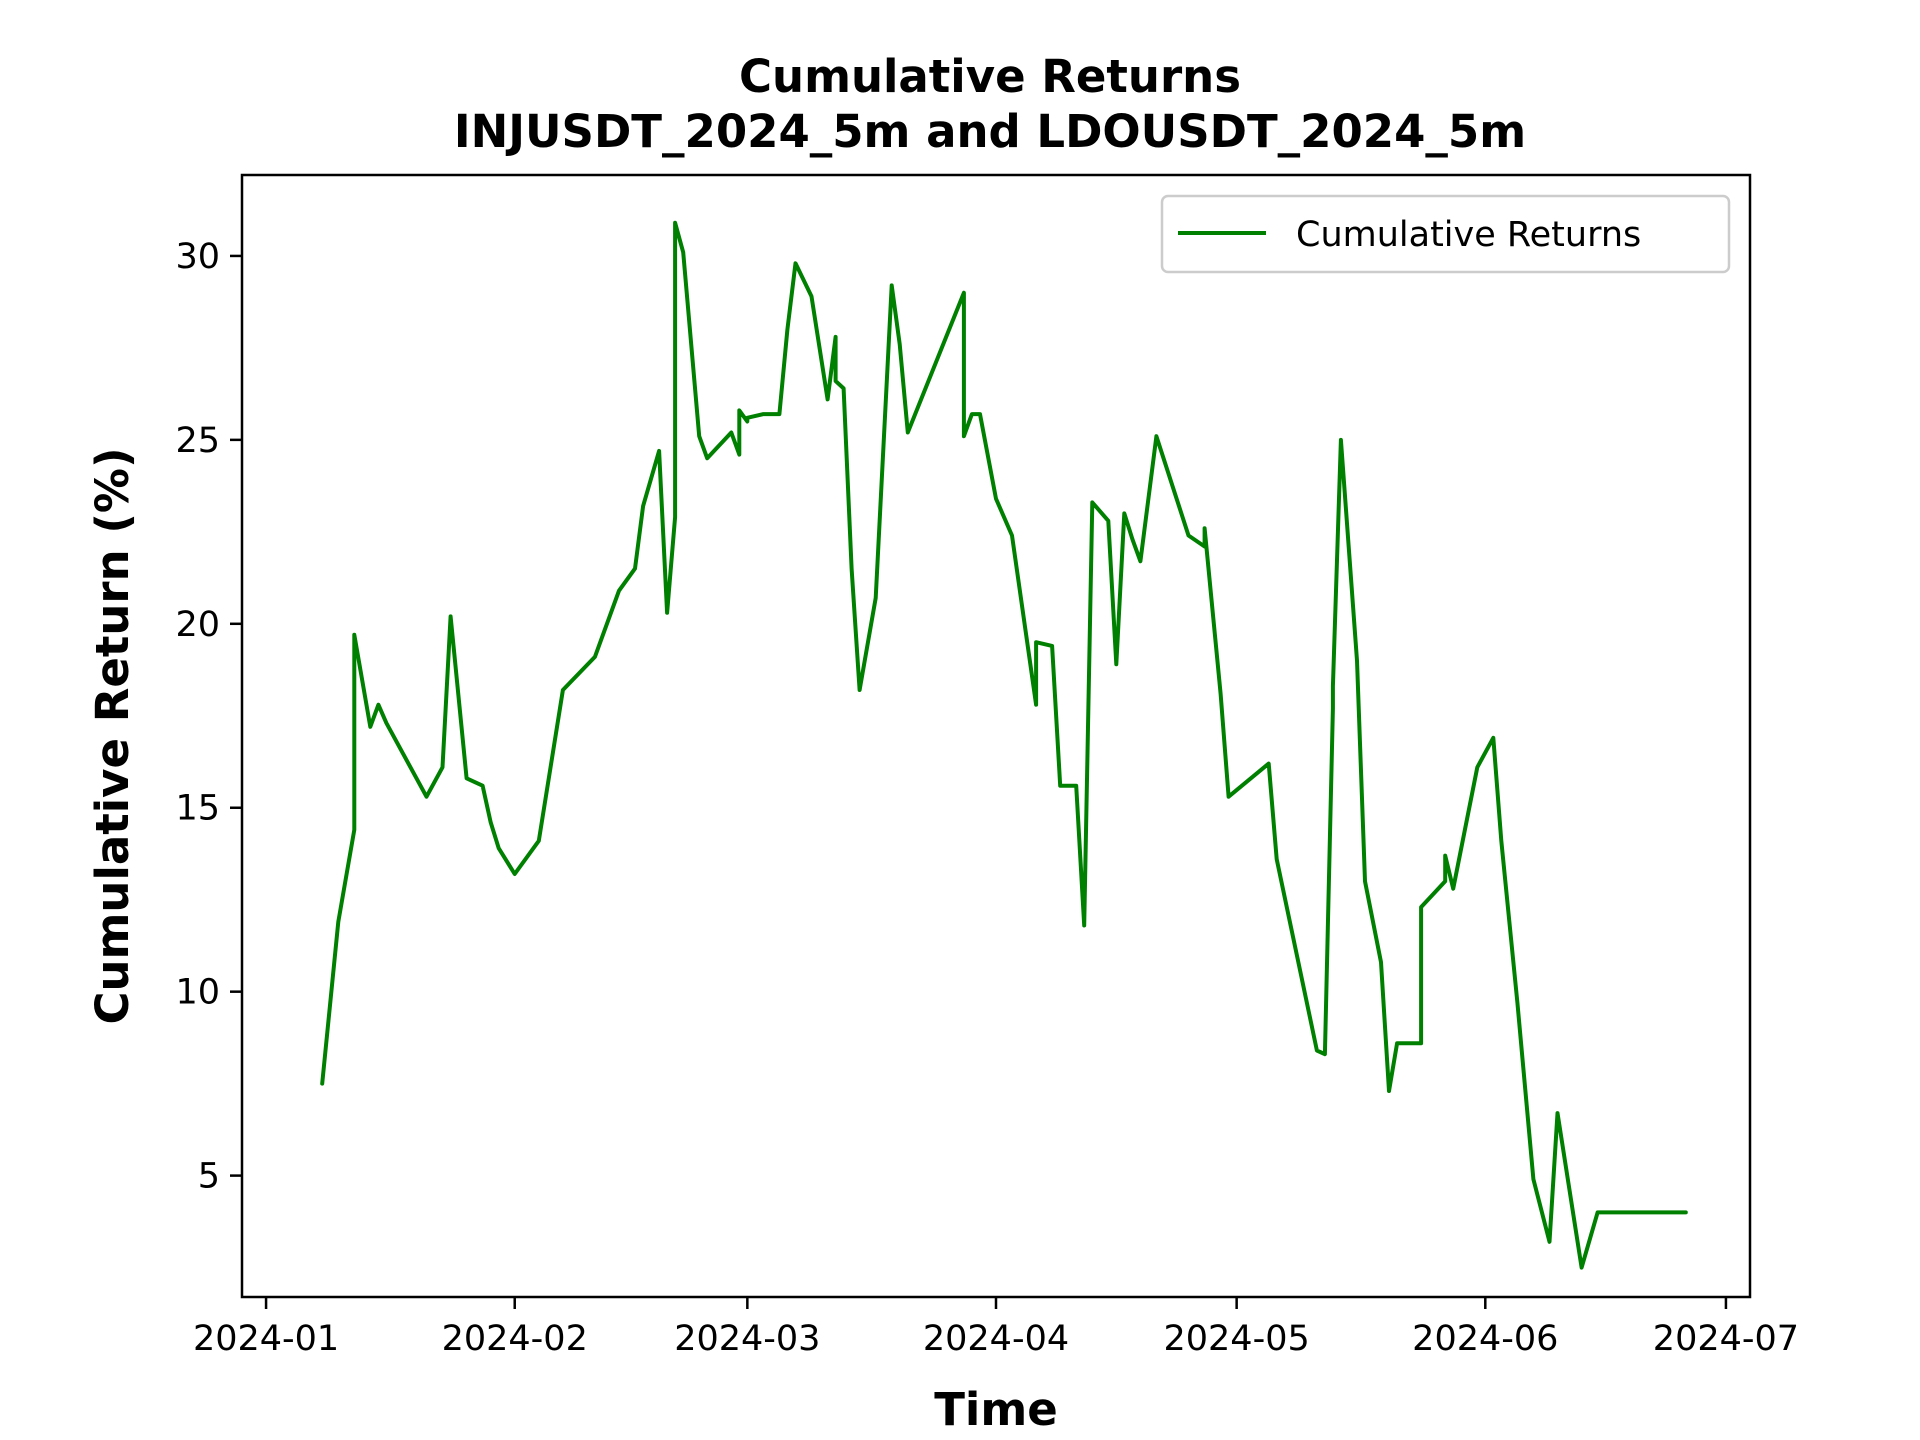  I want to click on x-tick-label: 2024-06, so click(1485, 1339).